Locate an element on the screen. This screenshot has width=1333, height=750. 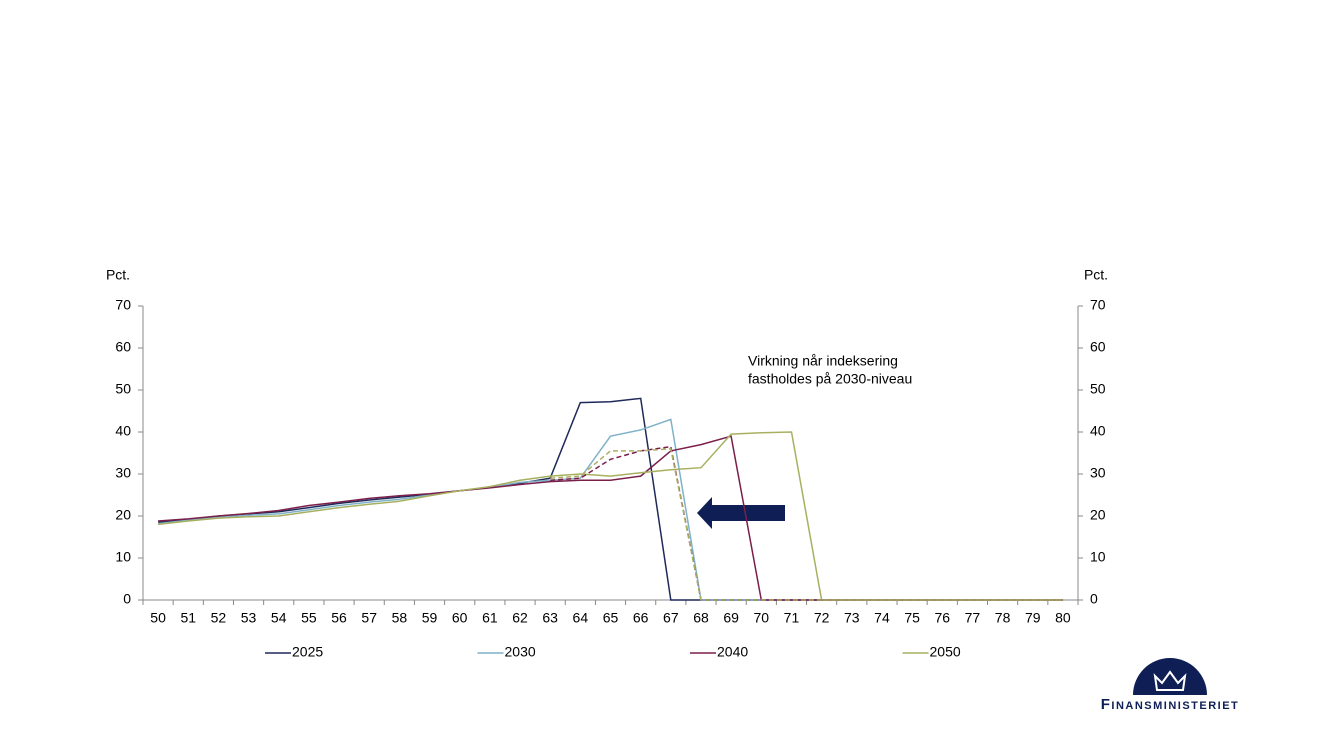
y2-tick-label: 60 is located at coordinates (1098, 347).